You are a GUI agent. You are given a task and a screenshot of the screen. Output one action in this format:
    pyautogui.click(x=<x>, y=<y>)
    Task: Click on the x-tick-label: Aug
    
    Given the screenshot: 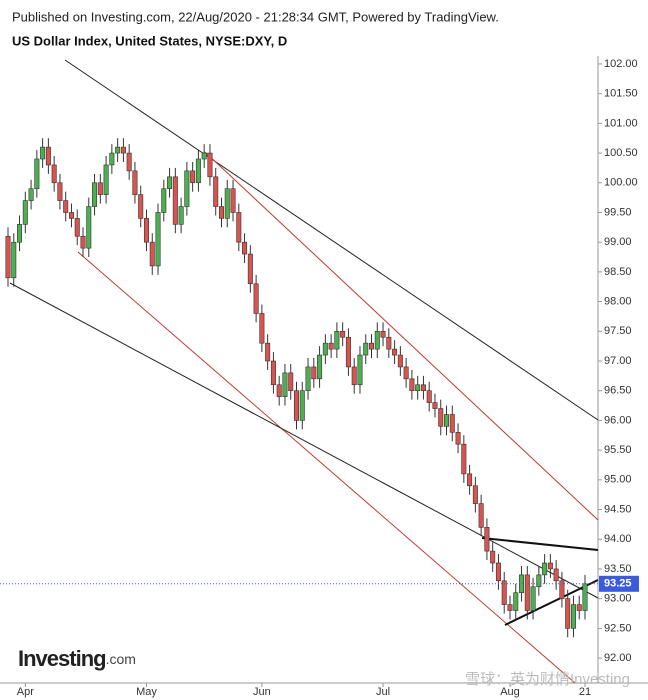 What is the action you would take?
    pyautogui.click(x=510, y=692)
    